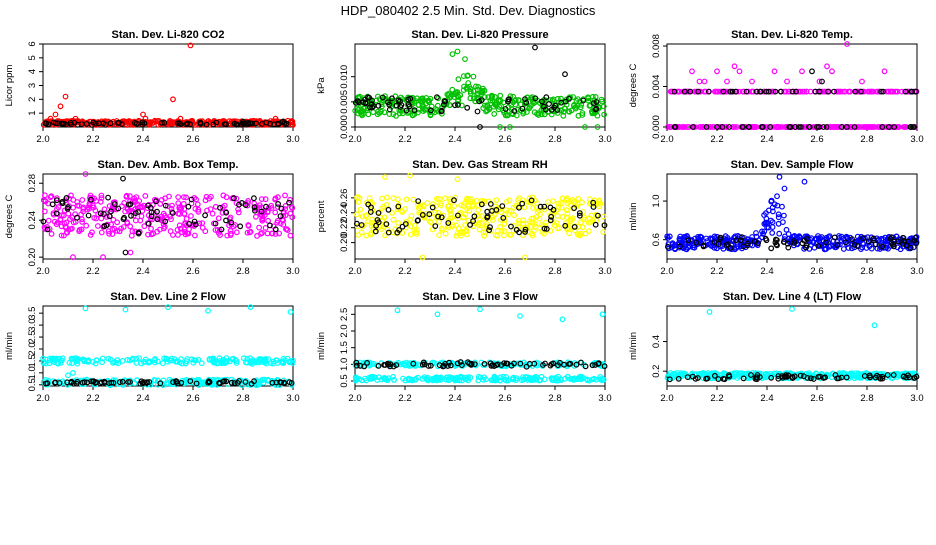 This screenshot has height=545, width=936. I want to click on x-tick-label: 2.8, so click(242, 139).